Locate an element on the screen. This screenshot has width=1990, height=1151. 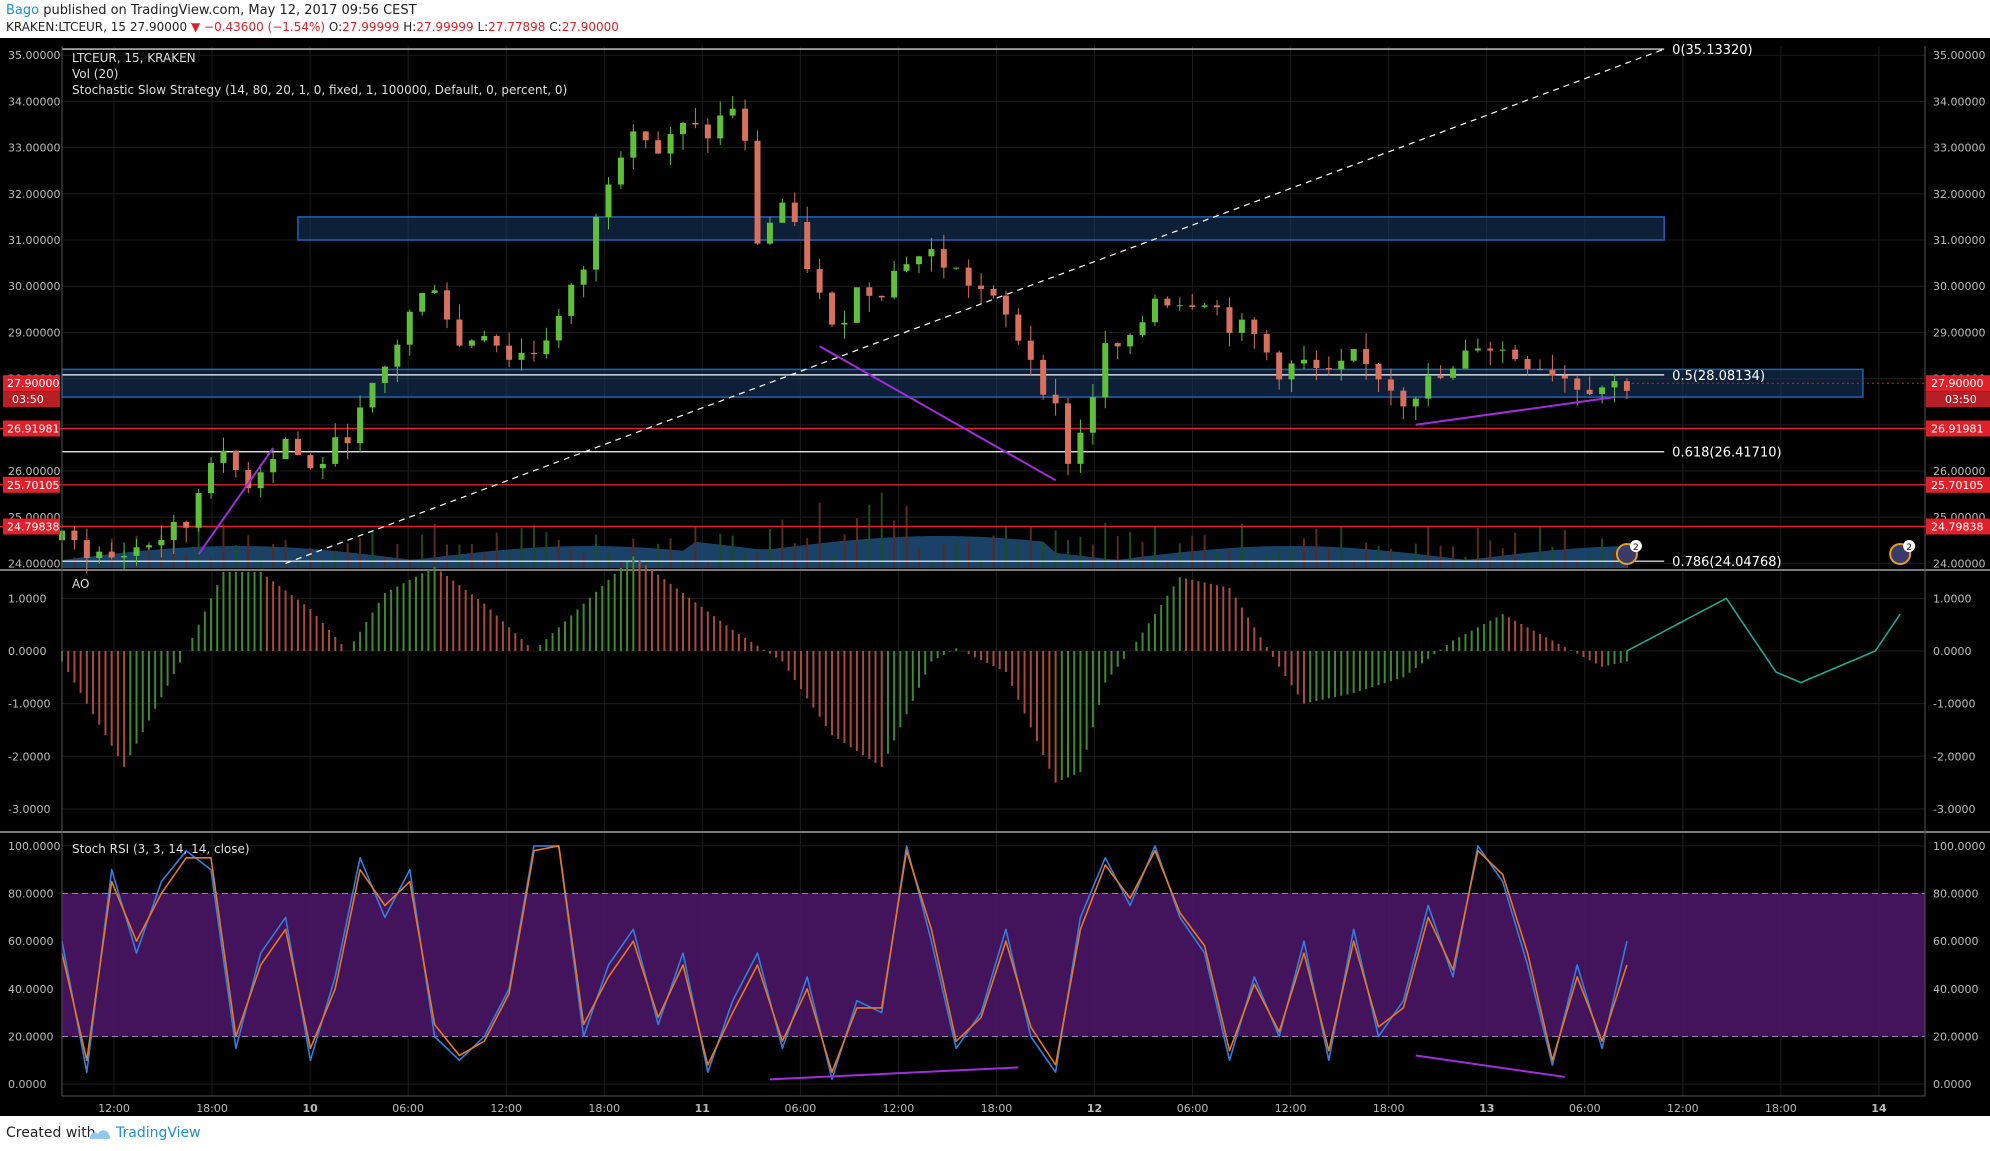
stoch-legend: Stoch RSI (3, 3, 14, 14, close) is located at coordinates (161, 849).